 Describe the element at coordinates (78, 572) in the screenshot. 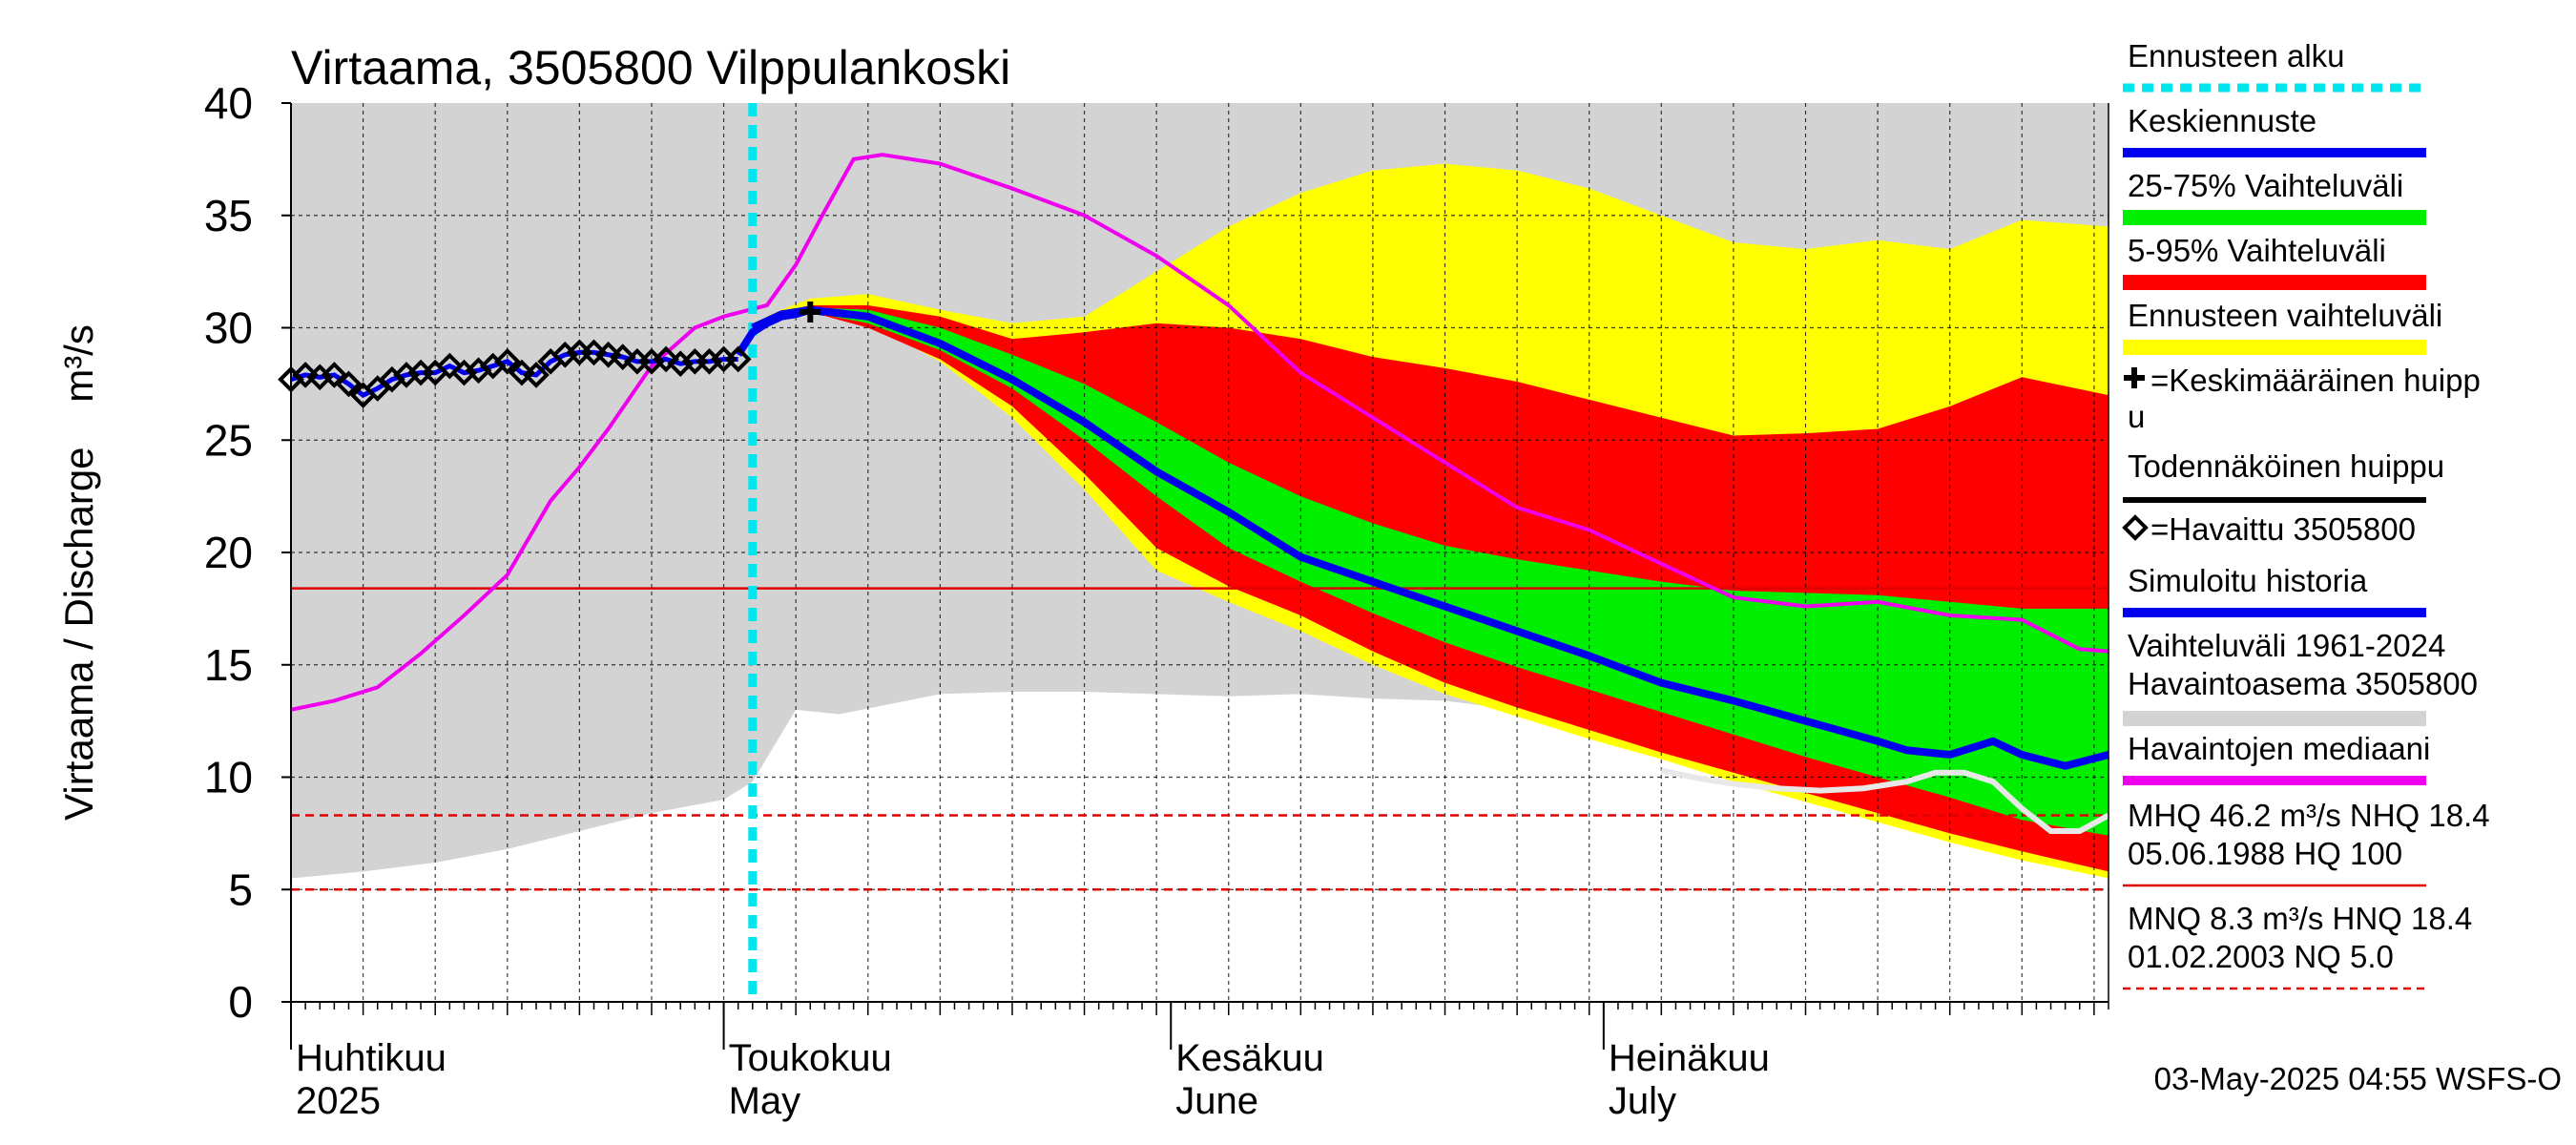

I see `y-axis-label: Virtaama / Discharge m³/s` at that location.